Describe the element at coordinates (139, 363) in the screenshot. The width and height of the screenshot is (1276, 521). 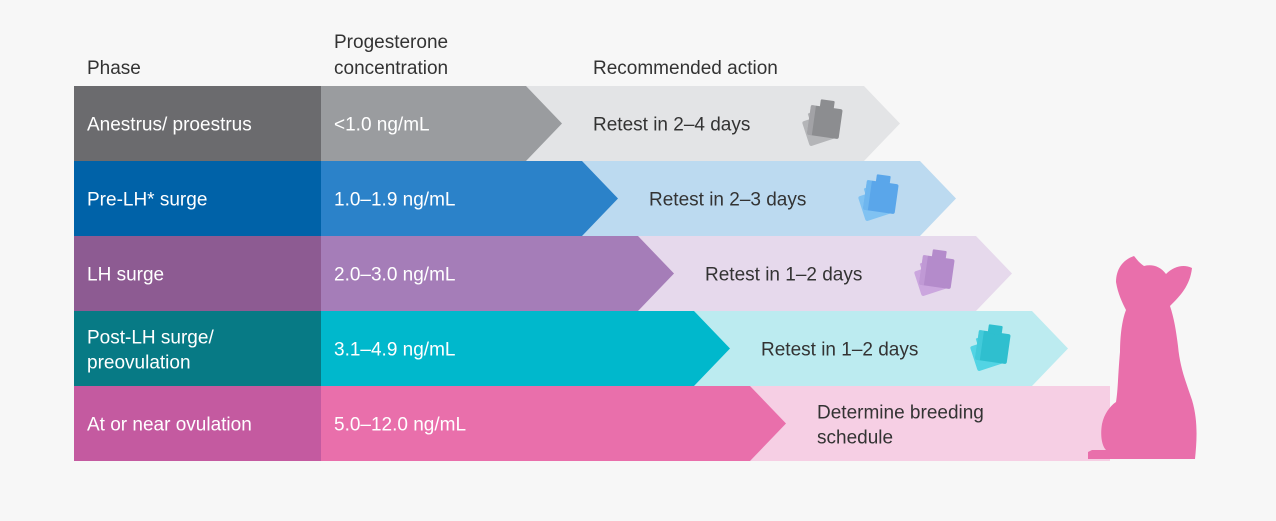
I see `phase-label: preovulation` at that location.